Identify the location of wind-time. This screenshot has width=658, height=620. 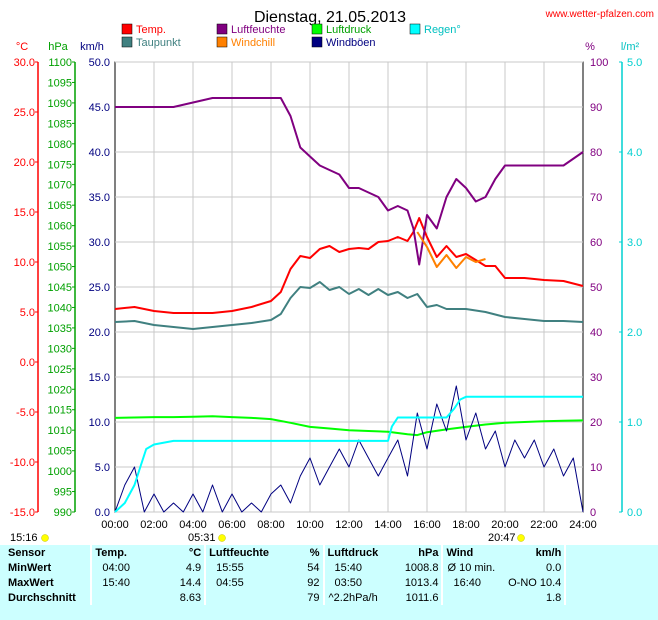
(473, 597).